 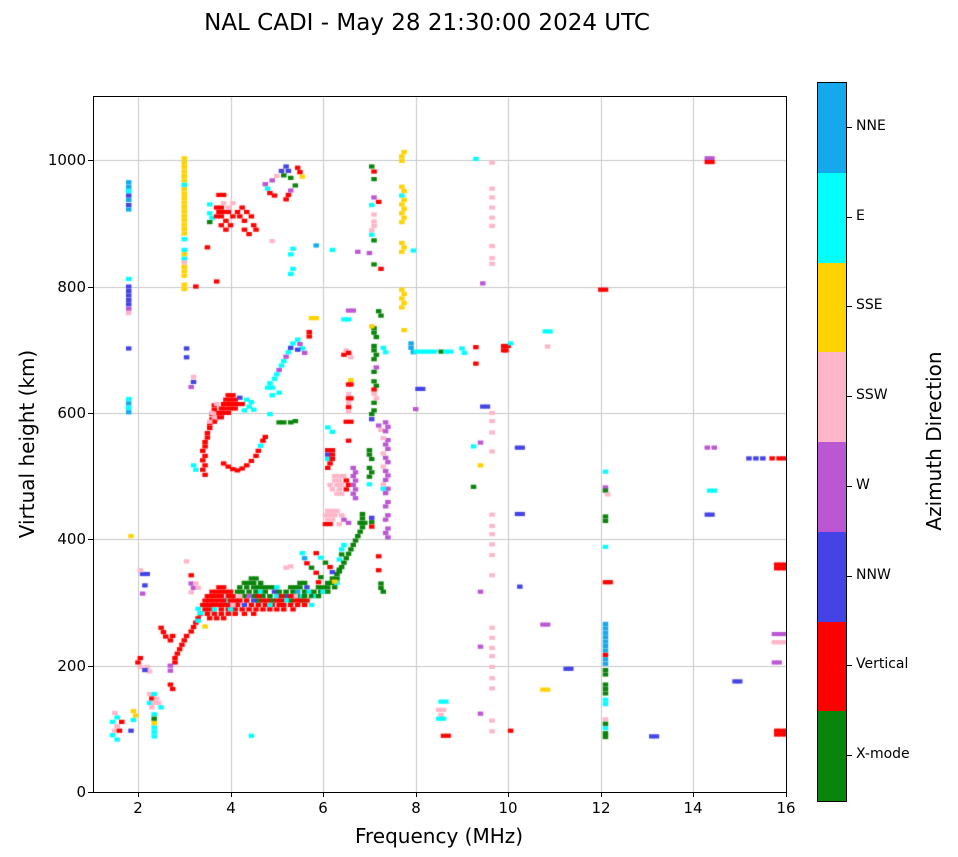 I want to click on colorbar-label-vertical: Vertical, so click(x=882, y=664).